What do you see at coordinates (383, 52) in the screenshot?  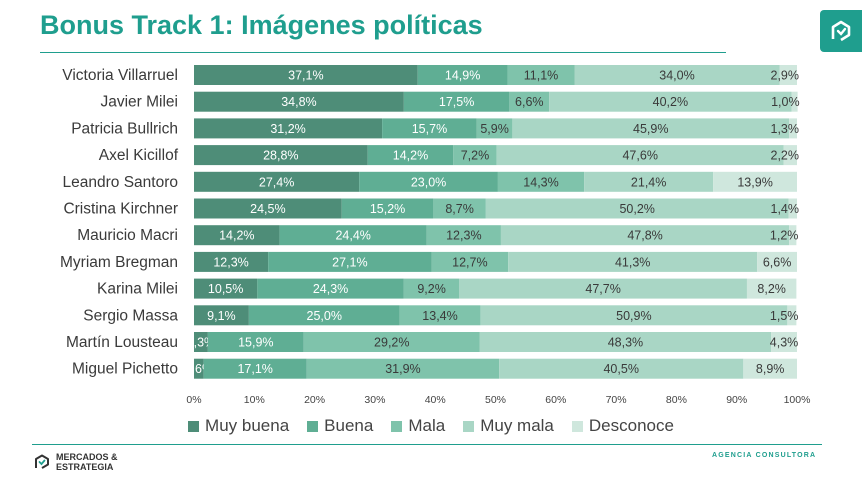 I see `title-divider` at bounding box center [383, 52].